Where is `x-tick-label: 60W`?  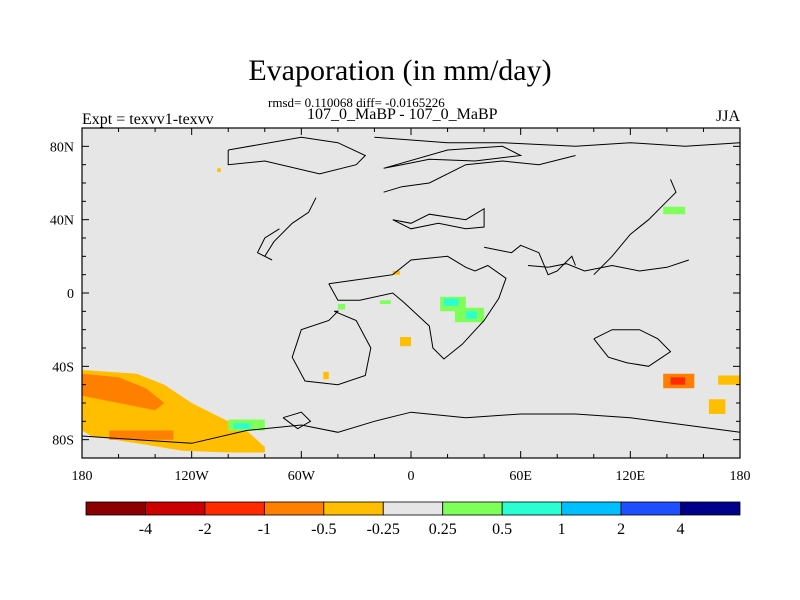 x-tick-label: 60W is located at coordinates (302, 476).